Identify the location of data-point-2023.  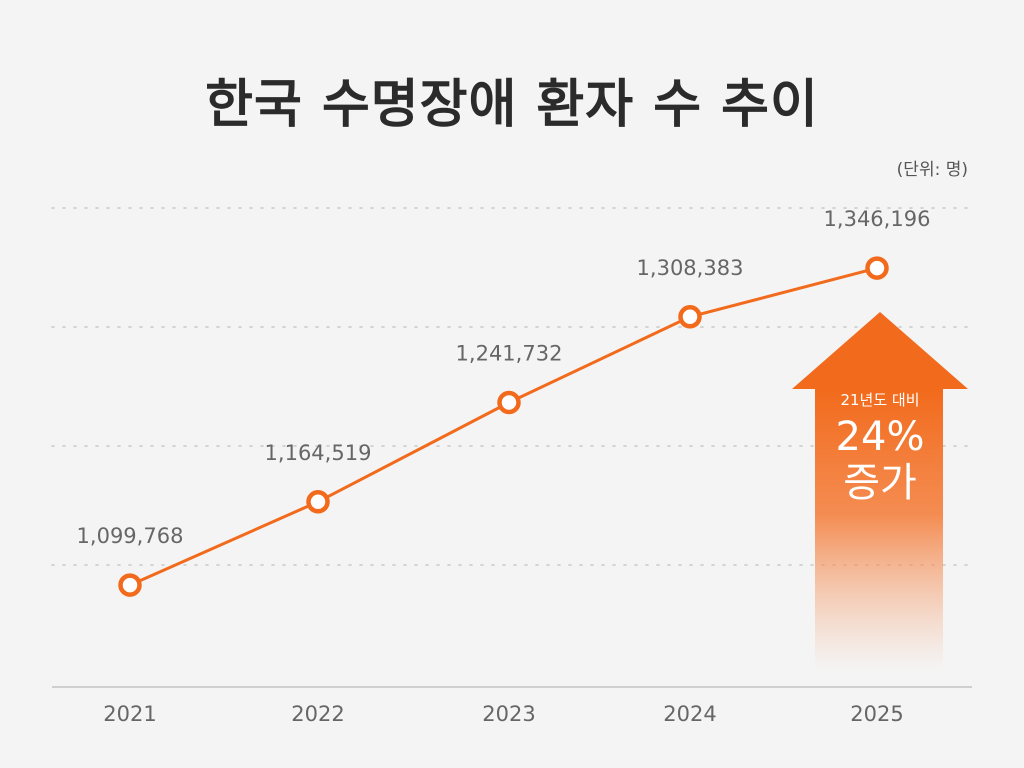
(509, 402).